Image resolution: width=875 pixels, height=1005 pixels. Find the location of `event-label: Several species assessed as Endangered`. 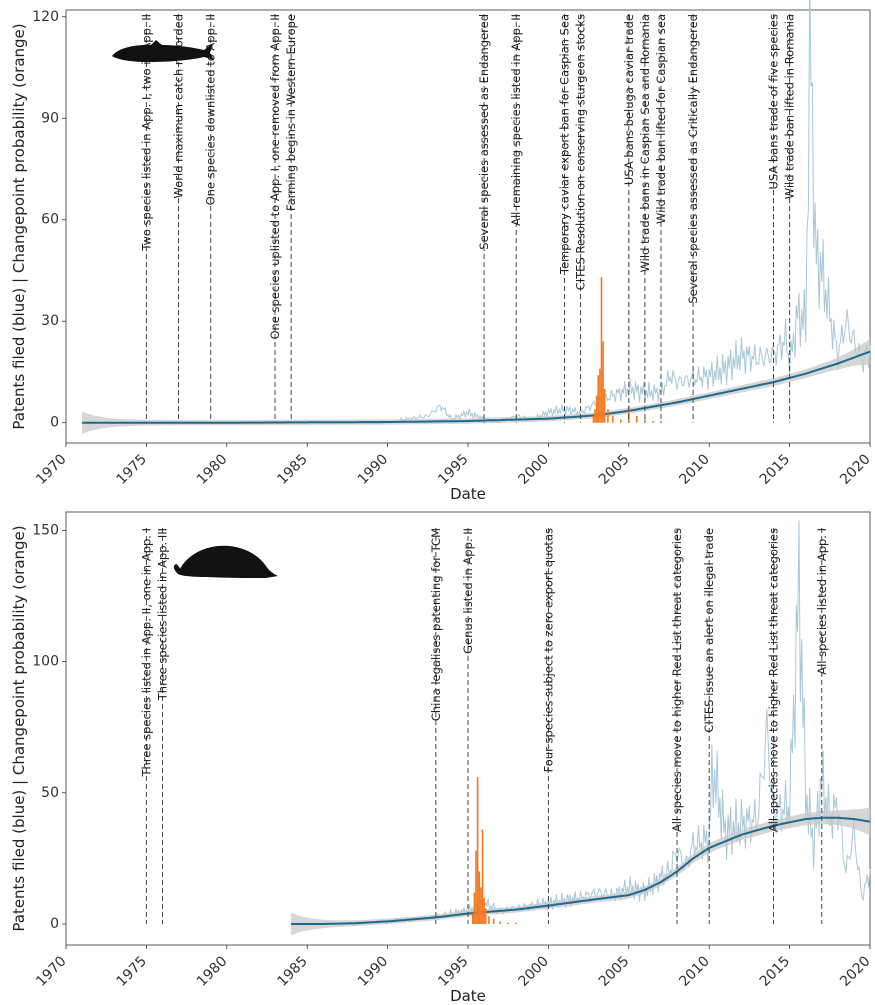

event-label: Several species assessed as Endangered is located at coordinates (484, 132).